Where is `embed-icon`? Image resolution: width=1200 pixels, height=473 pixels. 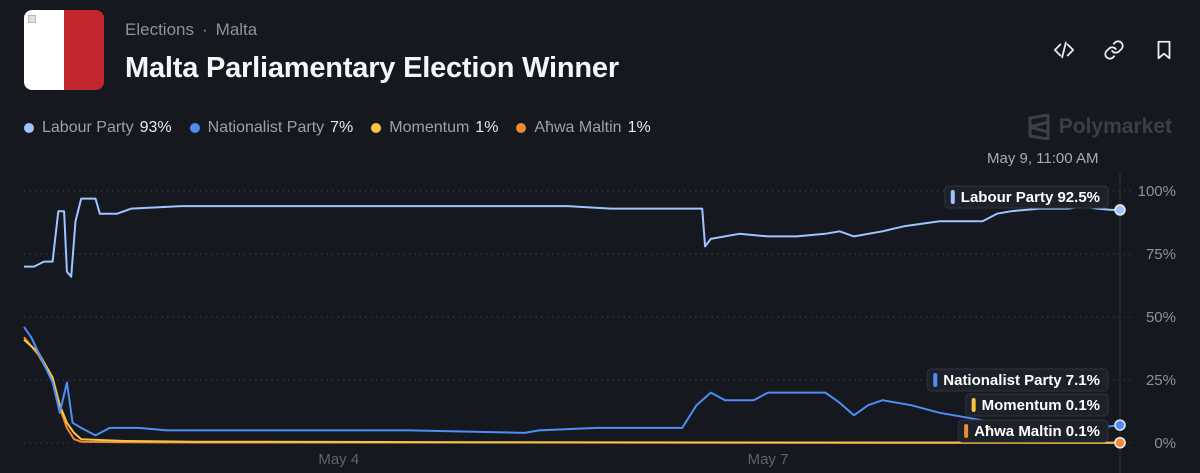
embed-icon is located at coordinates (1064, 50).